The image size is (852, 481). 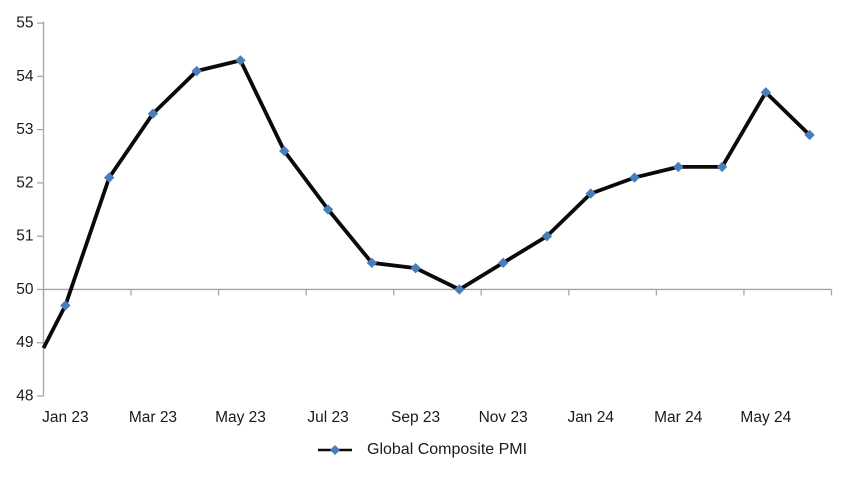 I want to click on y-axis-label: 51, so click(x=24, y=236).